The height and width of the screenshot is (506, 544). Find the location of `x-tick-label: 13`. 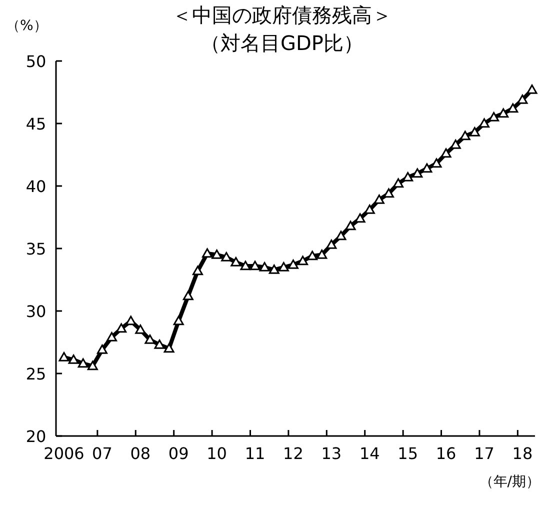

x-tick-label: 13 is located at coordinates (331, 453).